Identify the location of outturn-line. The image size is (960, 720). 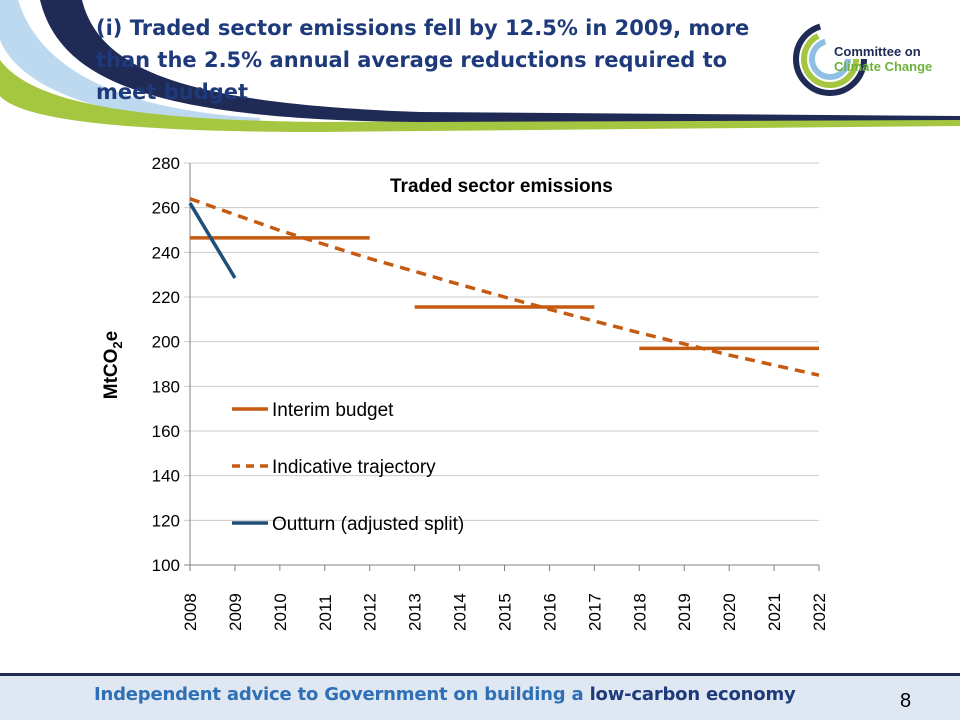
(212, 240).